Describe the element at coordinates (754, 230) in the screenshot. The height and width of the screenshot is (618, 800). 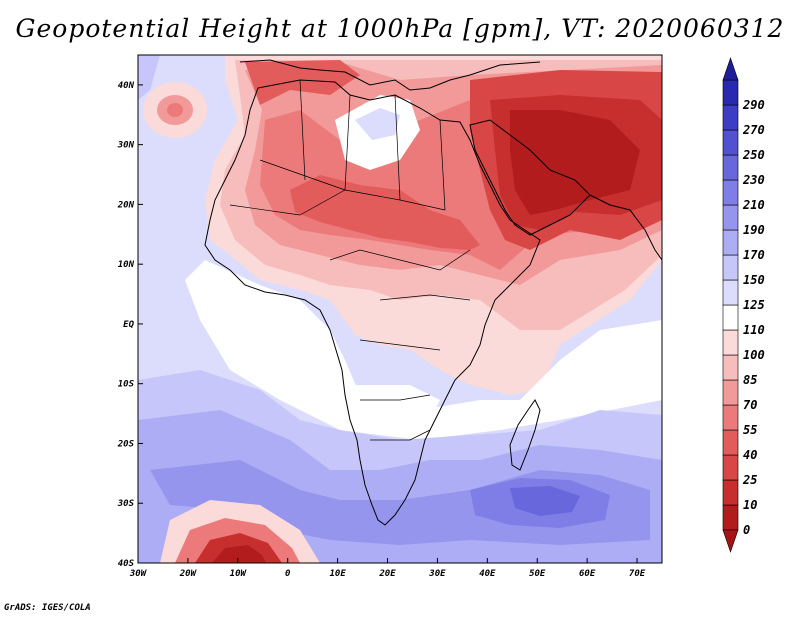
I see `colorbar-label: 190` at that location.